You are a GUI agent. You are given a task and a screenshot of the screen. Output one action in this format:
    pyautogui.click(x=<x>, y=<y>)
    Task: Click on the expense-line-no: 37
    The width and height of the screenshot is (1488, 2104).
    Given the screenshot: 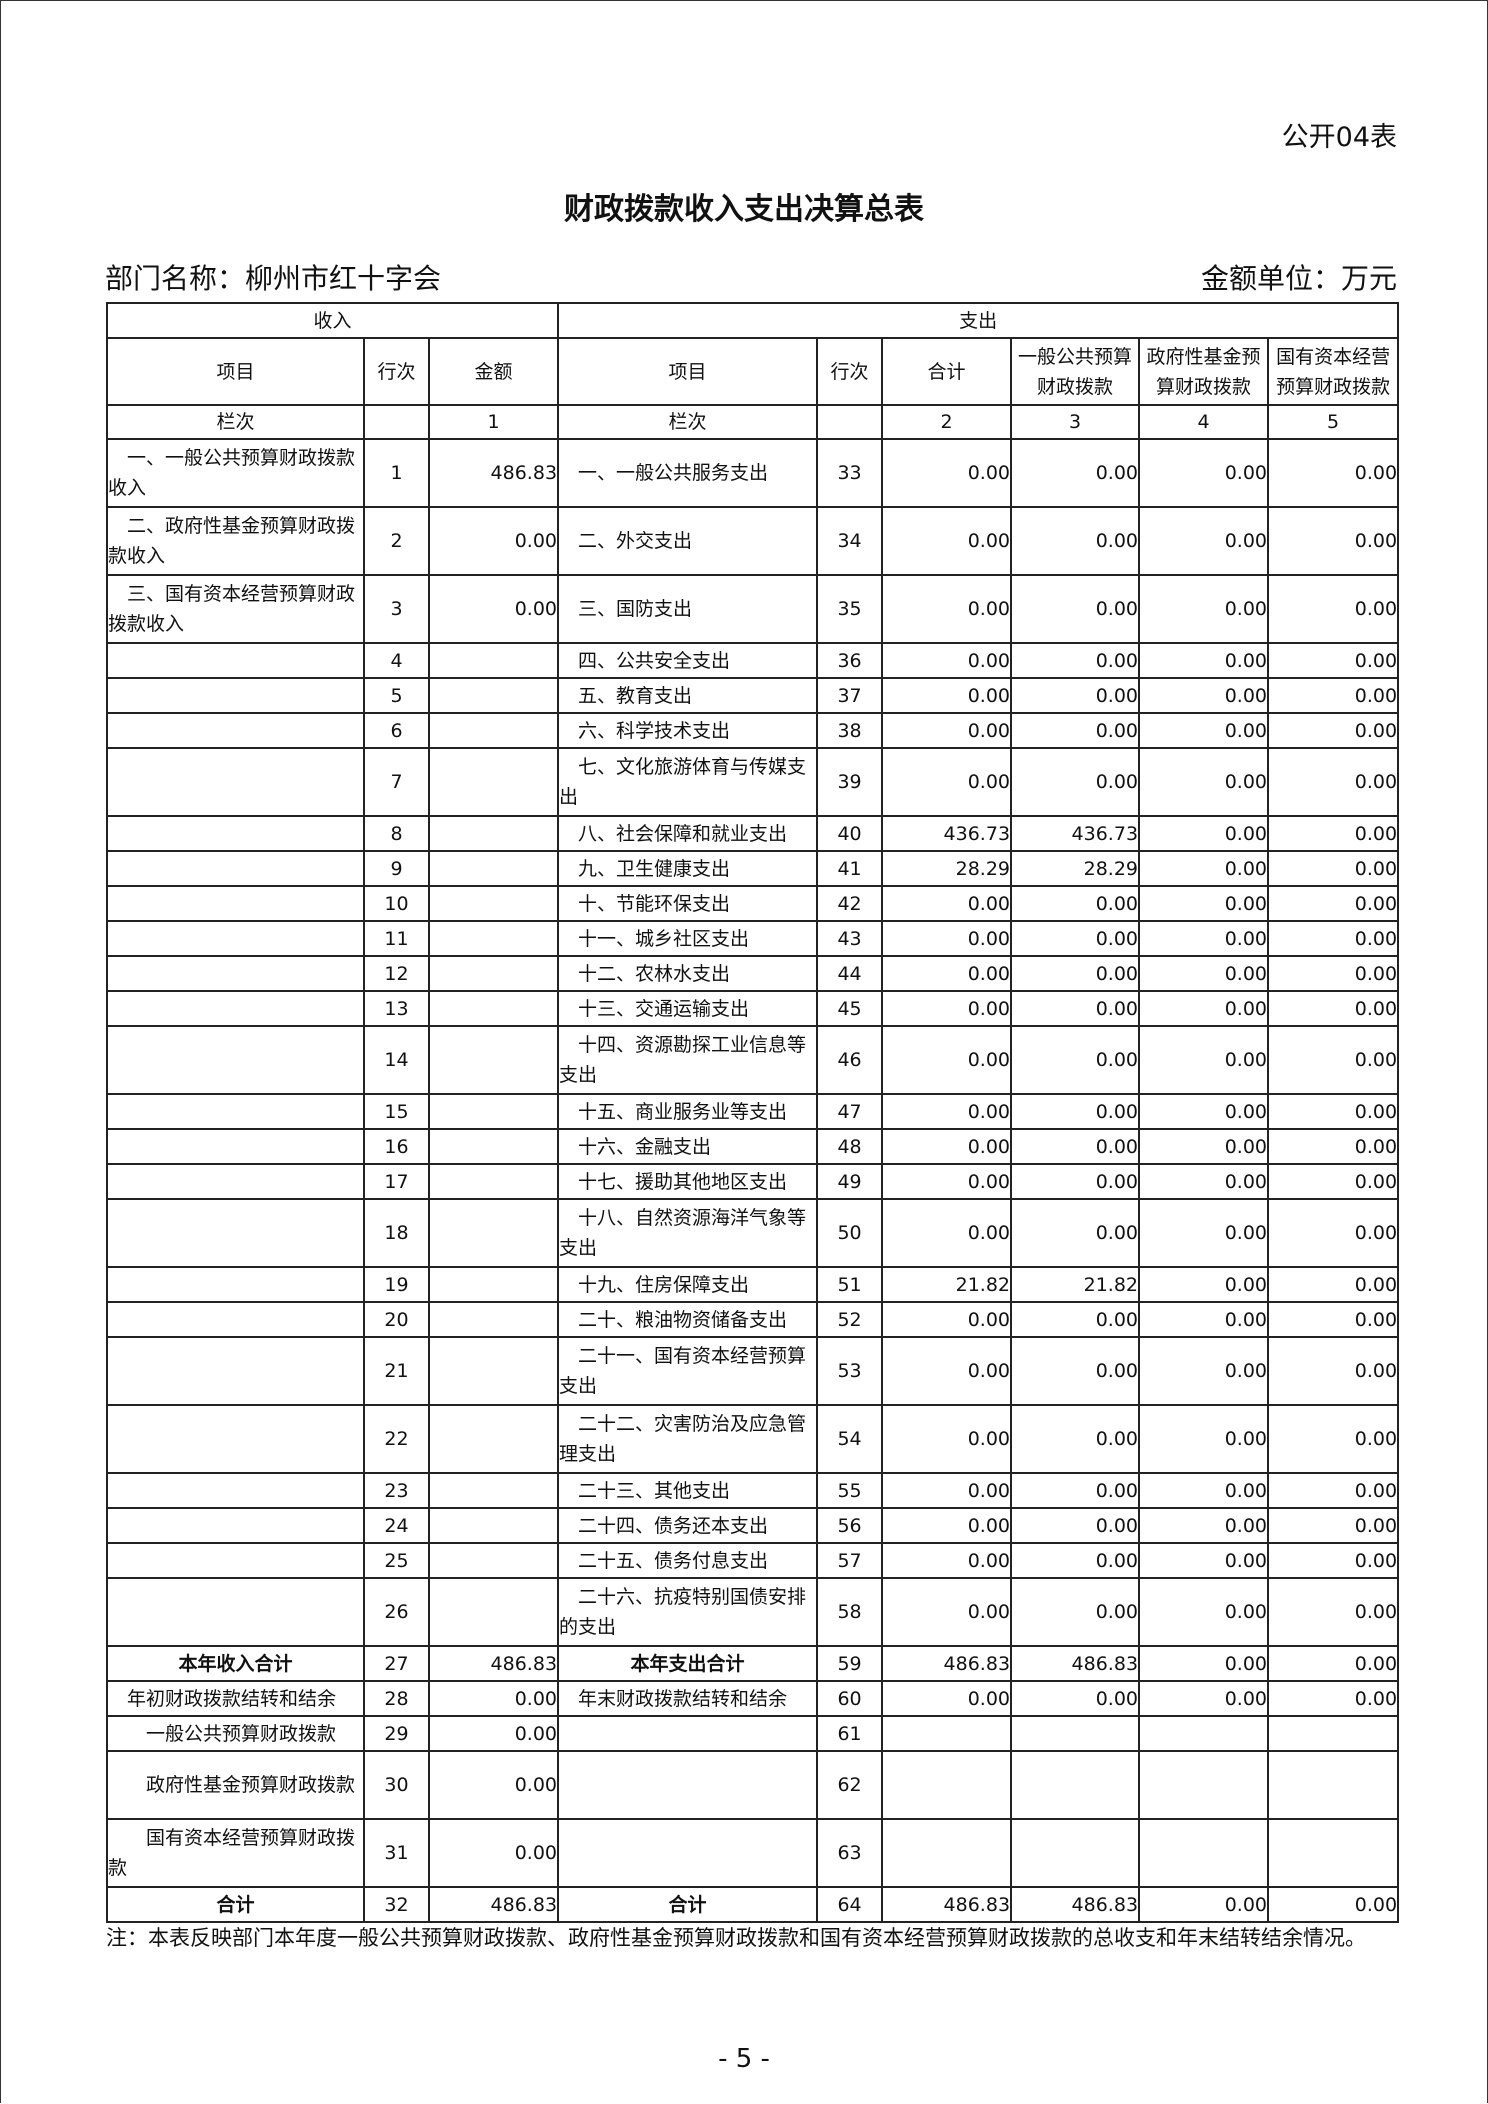 What is the action you would take?
    pyautogui.click(x=850, y=695)
    